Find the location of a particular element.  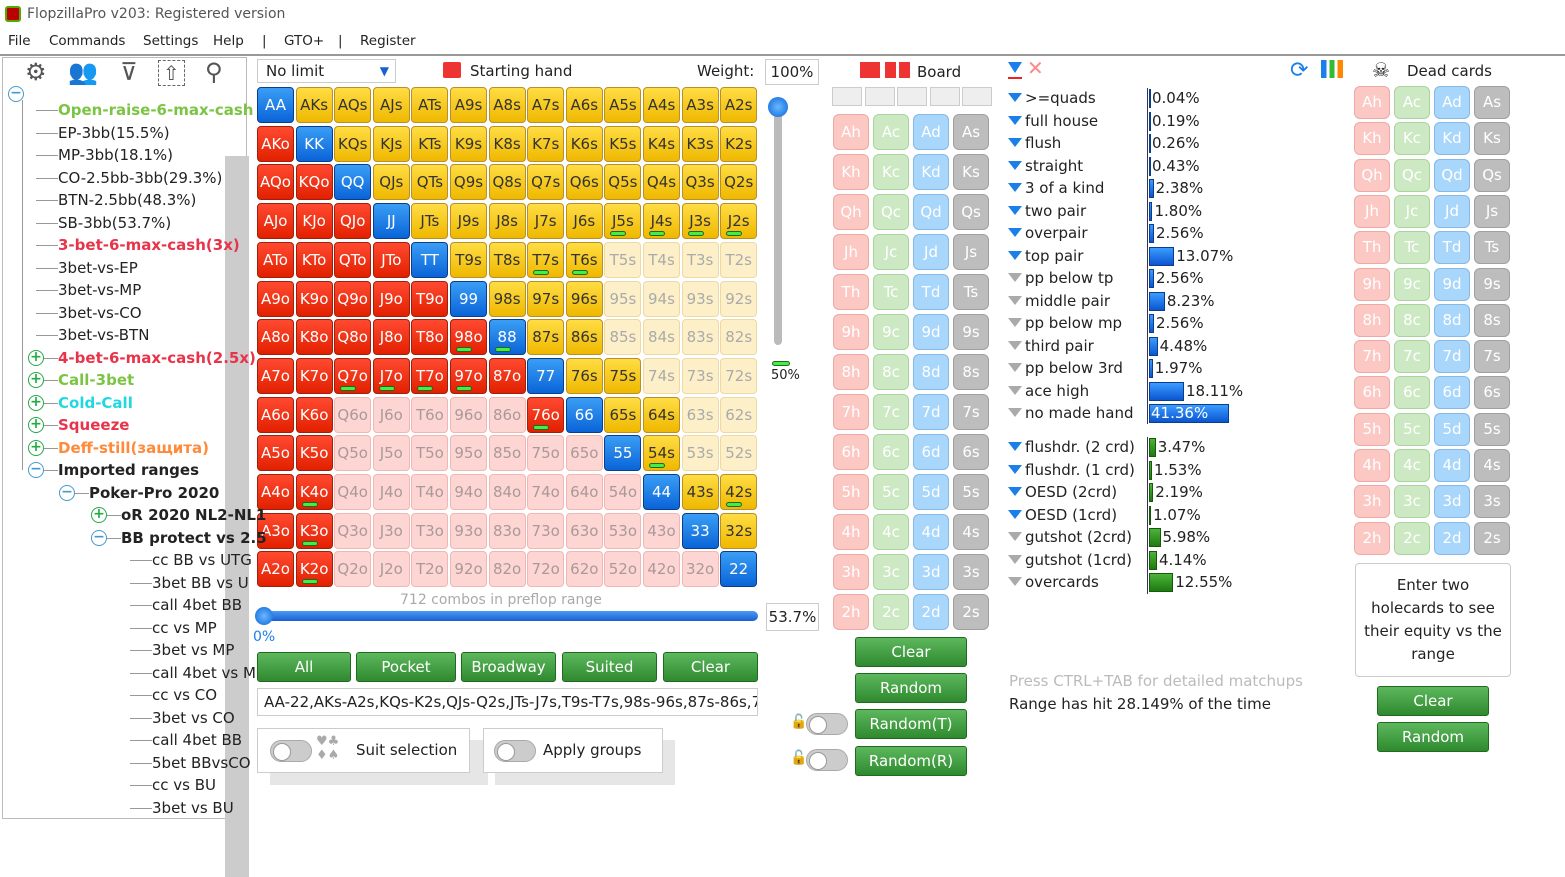

board-card-4c: 4c is located at coordinates (891, 532).